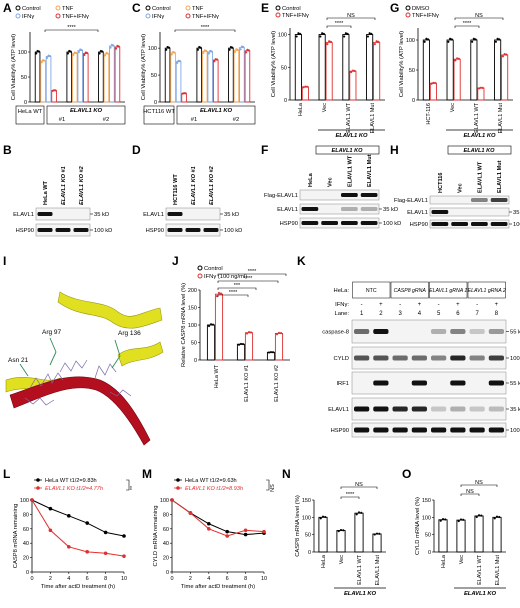 Image resolution: width=520 pixels, height=608 pixels. Describe the element at coordinates (136, 8) in the screenshot. I see `panel-c-letter: C` at that location.